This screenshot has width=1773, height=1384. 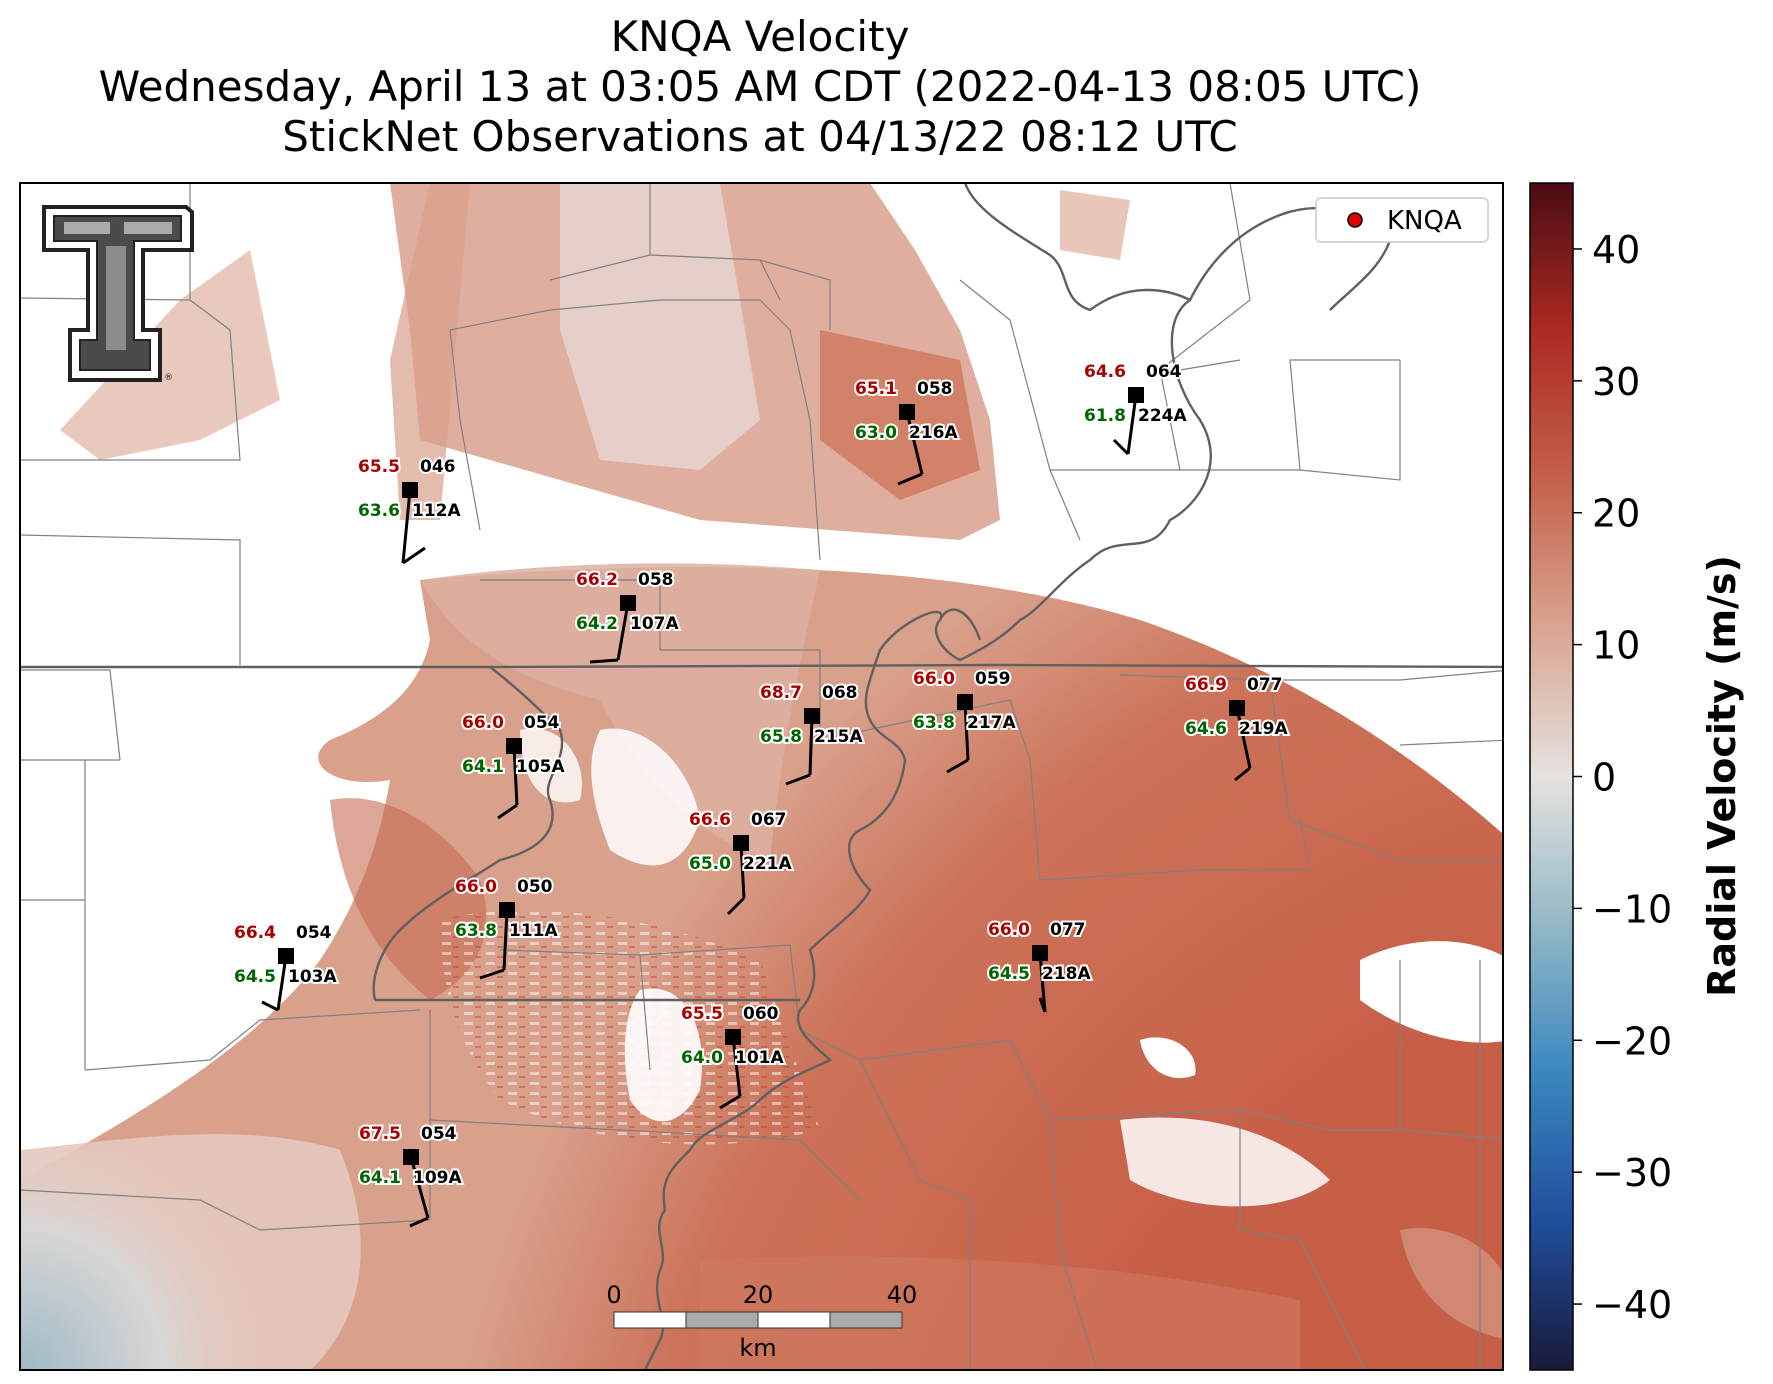 What do you see at coordinates (838, 737) in the screenshot?
I see `station-id: 215A` at bounding box center [838, 737].